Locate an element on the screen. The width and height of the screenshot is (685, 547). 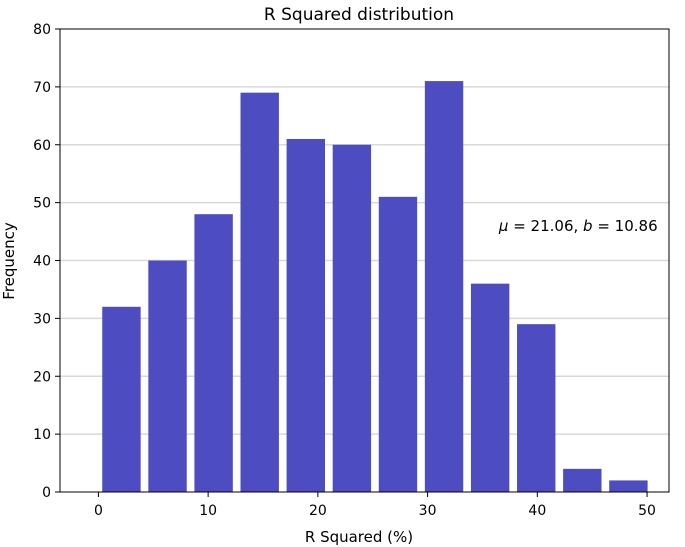
x-axis-title: R Squared (%) is located at coordinates (359, 537).